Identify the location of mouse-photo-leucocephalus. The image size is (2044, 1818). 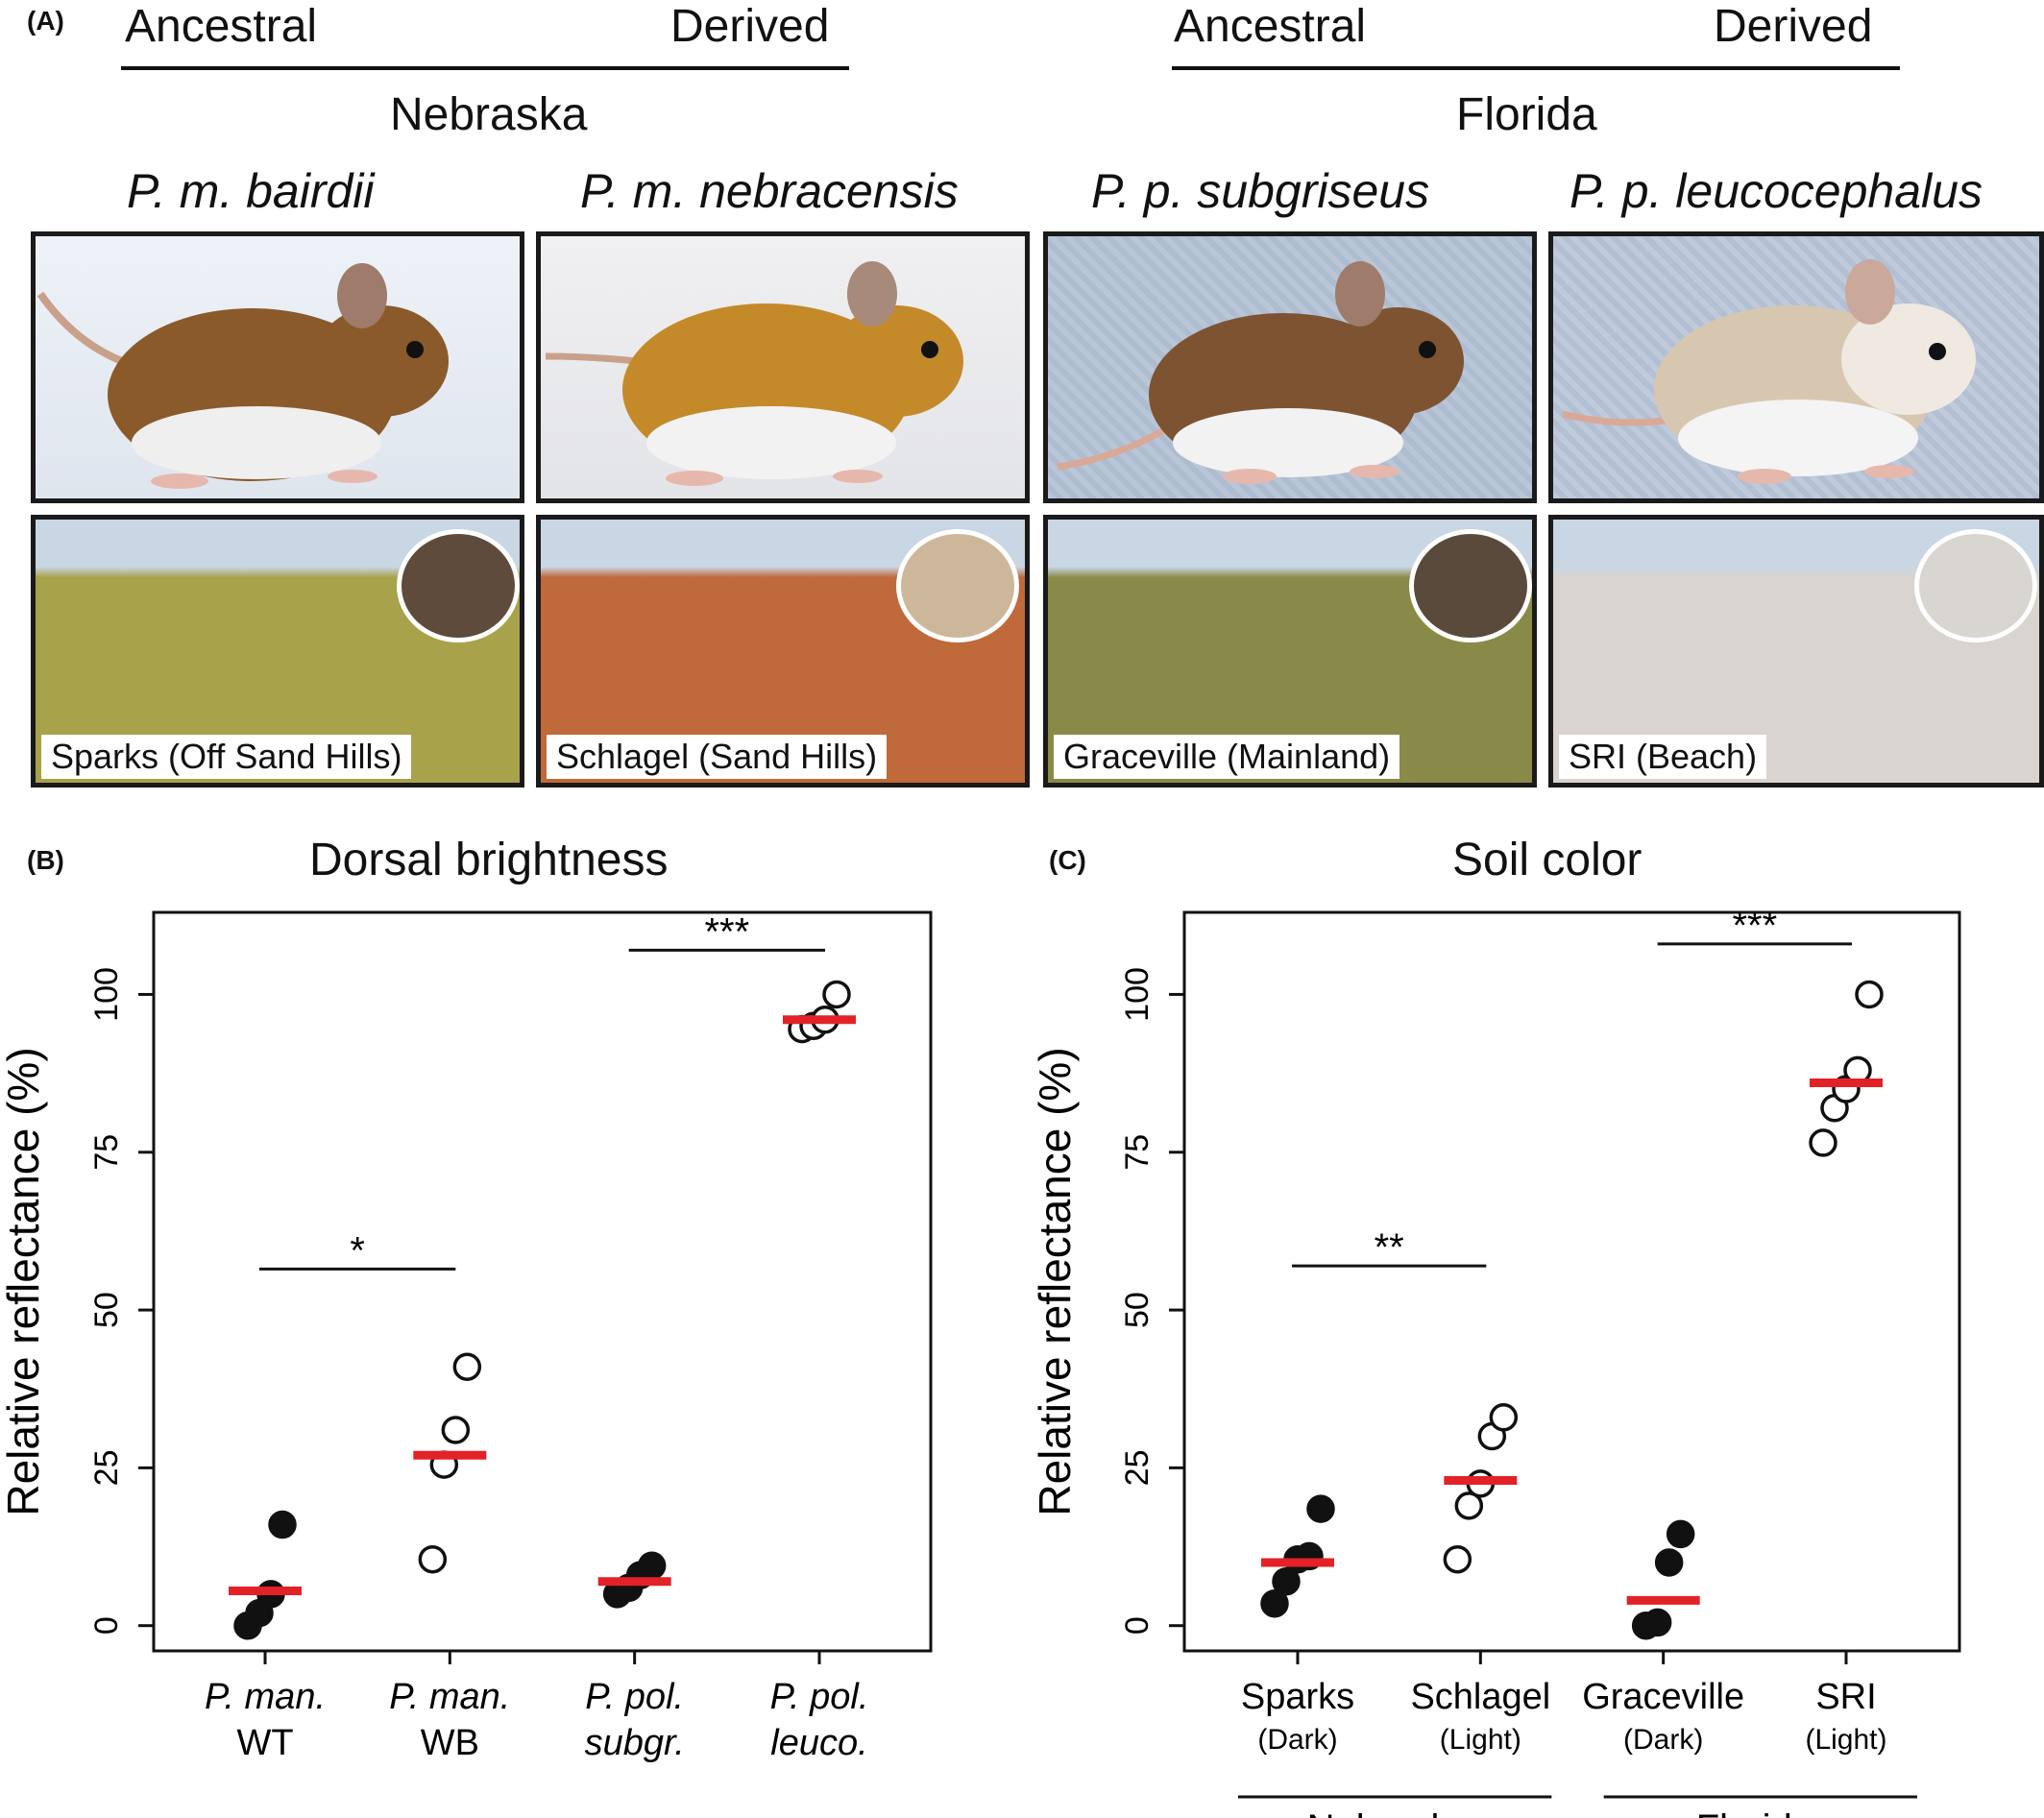
(1796, 367).